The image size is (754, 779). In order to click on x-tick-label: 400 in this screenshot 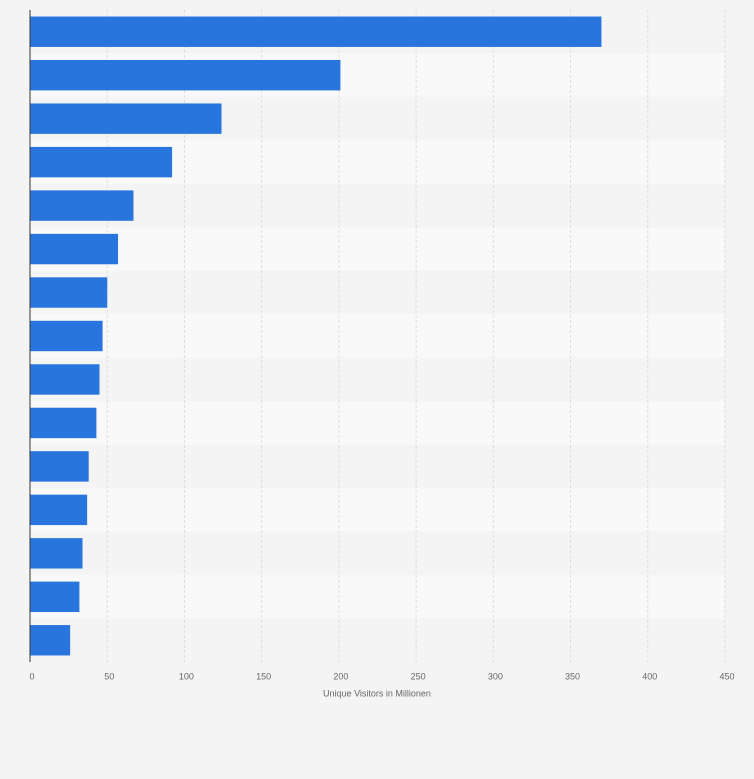, I will do `click(649, 676)`.